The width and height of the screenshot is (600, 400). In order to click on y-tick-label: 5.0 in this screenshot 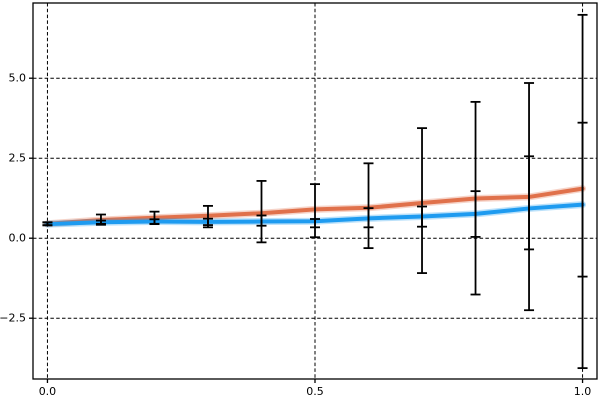, I will do `click(18, 78)`.